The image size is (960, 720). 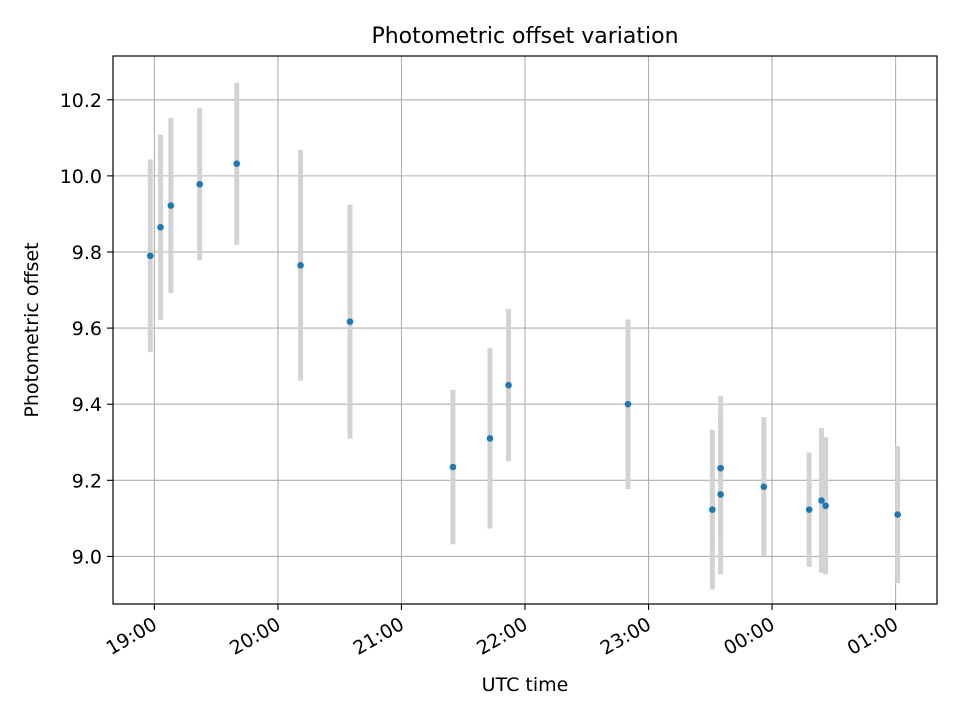 What do you see at coordinates (131, 636) in the screenshot?
I see `x-tick-label: 19:00` at bounding box center [131, 636].